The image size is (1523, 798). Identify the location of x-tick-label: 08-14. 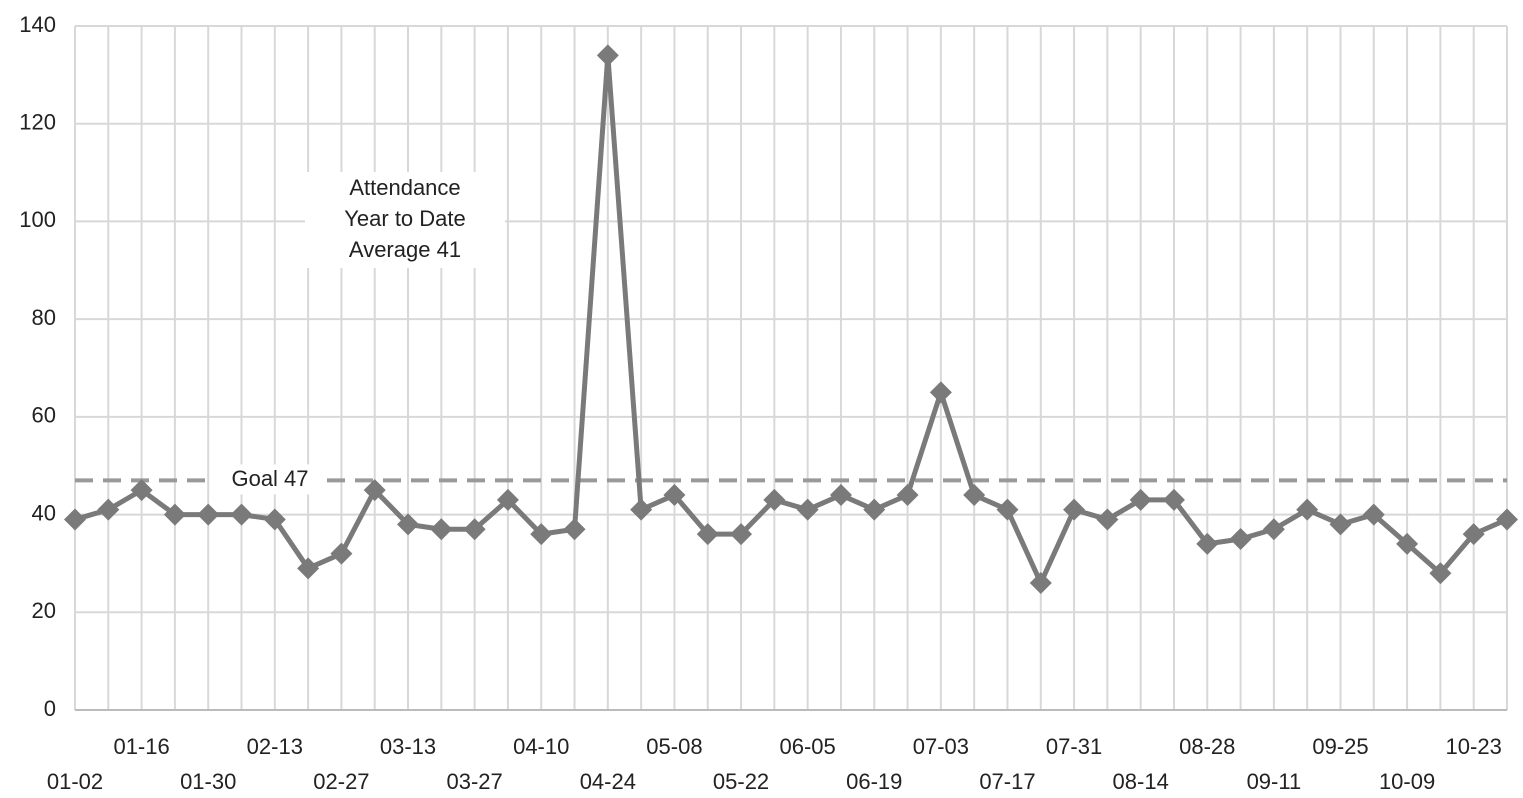
(1141, 781).